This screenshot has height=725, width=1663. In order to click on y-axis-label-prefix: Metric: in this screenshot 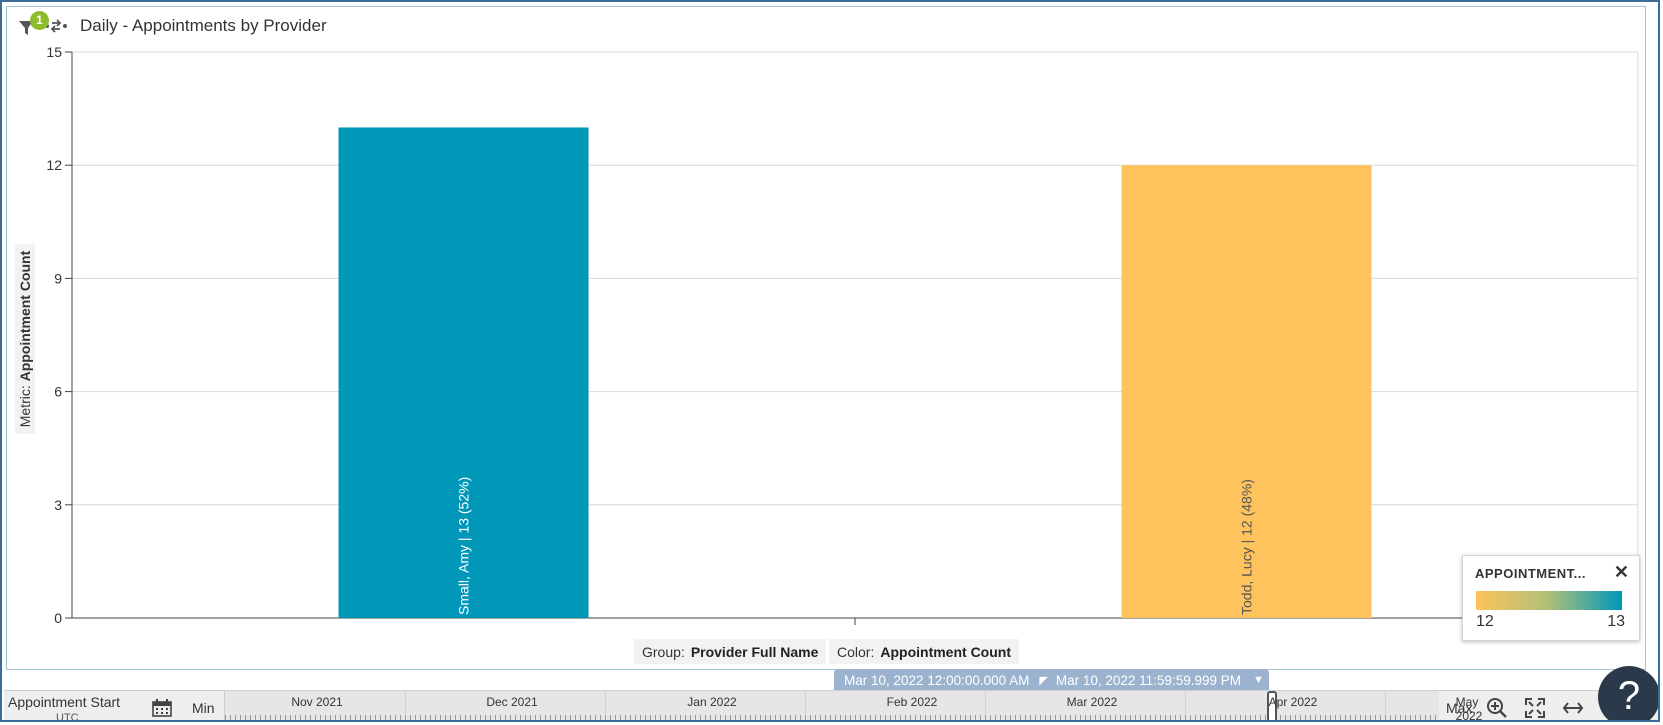, I will do `click(25, 404)`.